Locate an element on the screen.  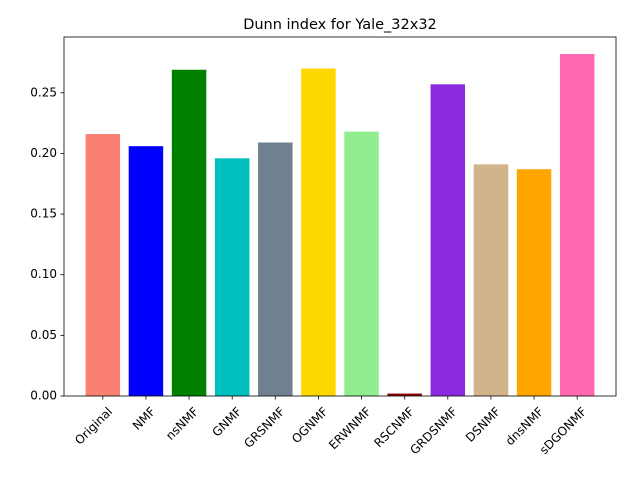
y-tick-label-4: 0.20 is located at coordinates (43, 153).